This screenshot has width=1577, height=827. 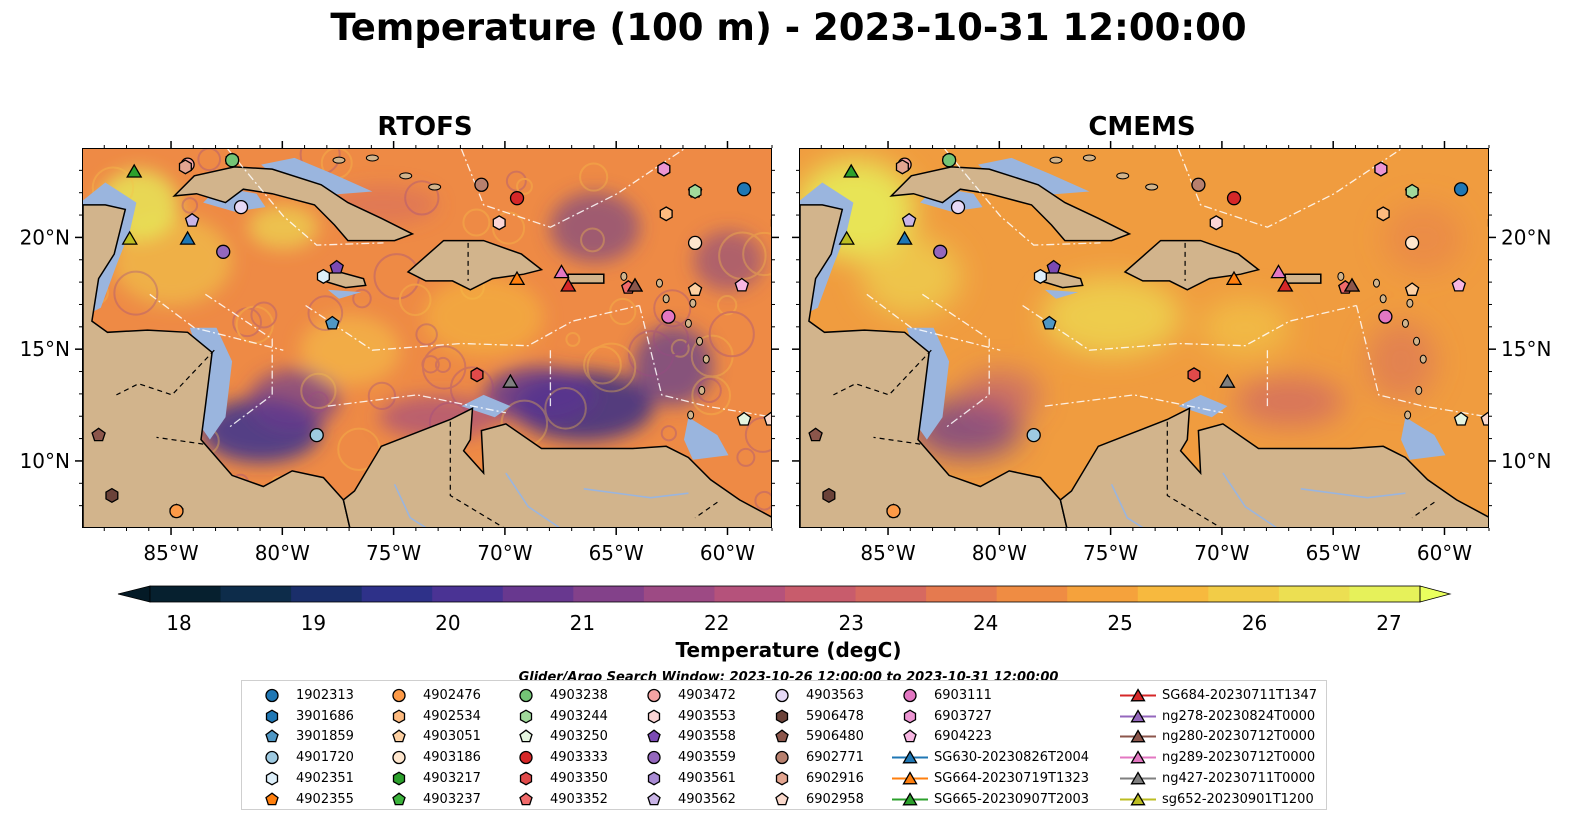 What do you see at coordinates (452, 695) in the screenshot?
I see `legend-label: 4902476` at bounding box center [452, 695].